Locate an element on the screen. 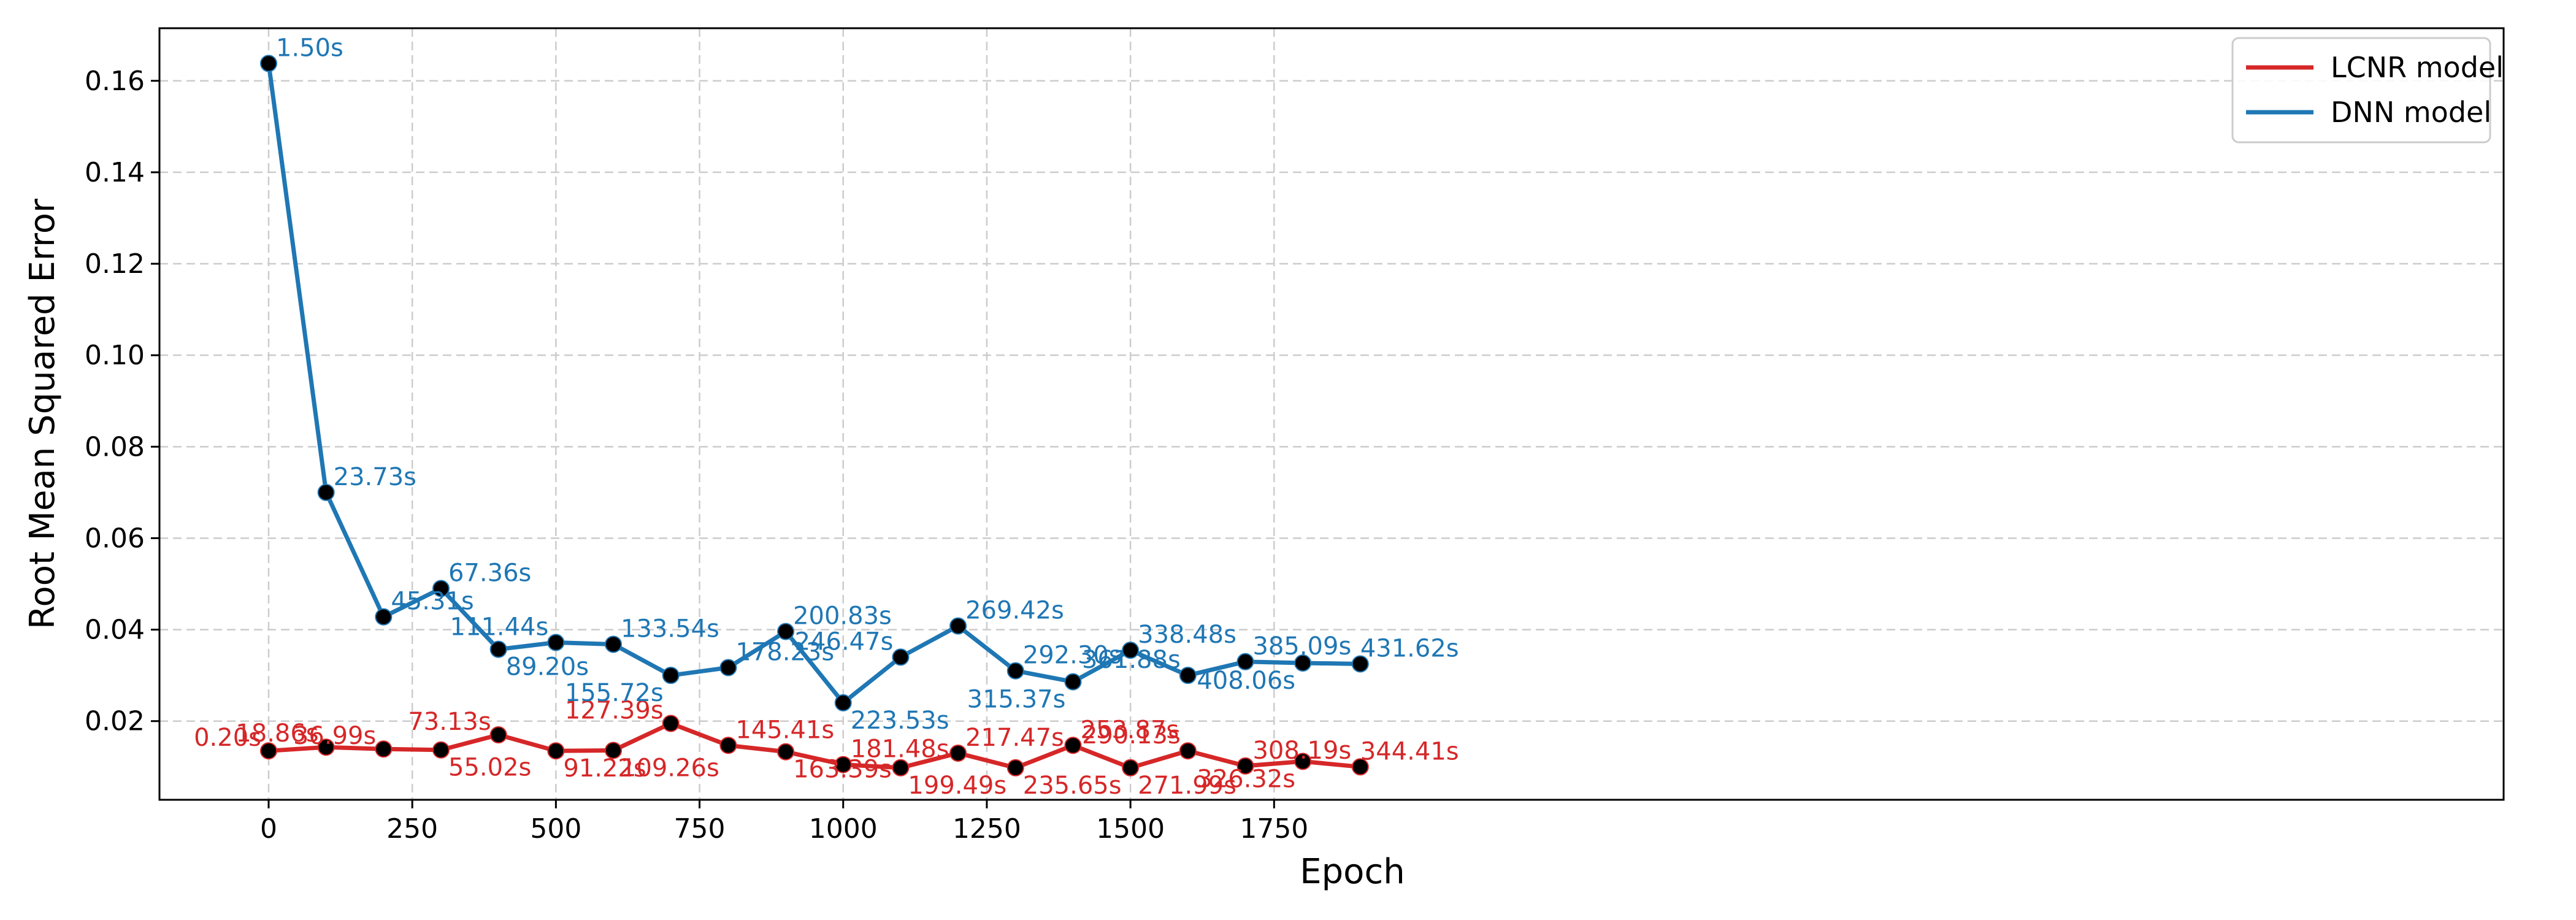  time-label-lcnr: 91.22s is located at coordinates (604, 768).